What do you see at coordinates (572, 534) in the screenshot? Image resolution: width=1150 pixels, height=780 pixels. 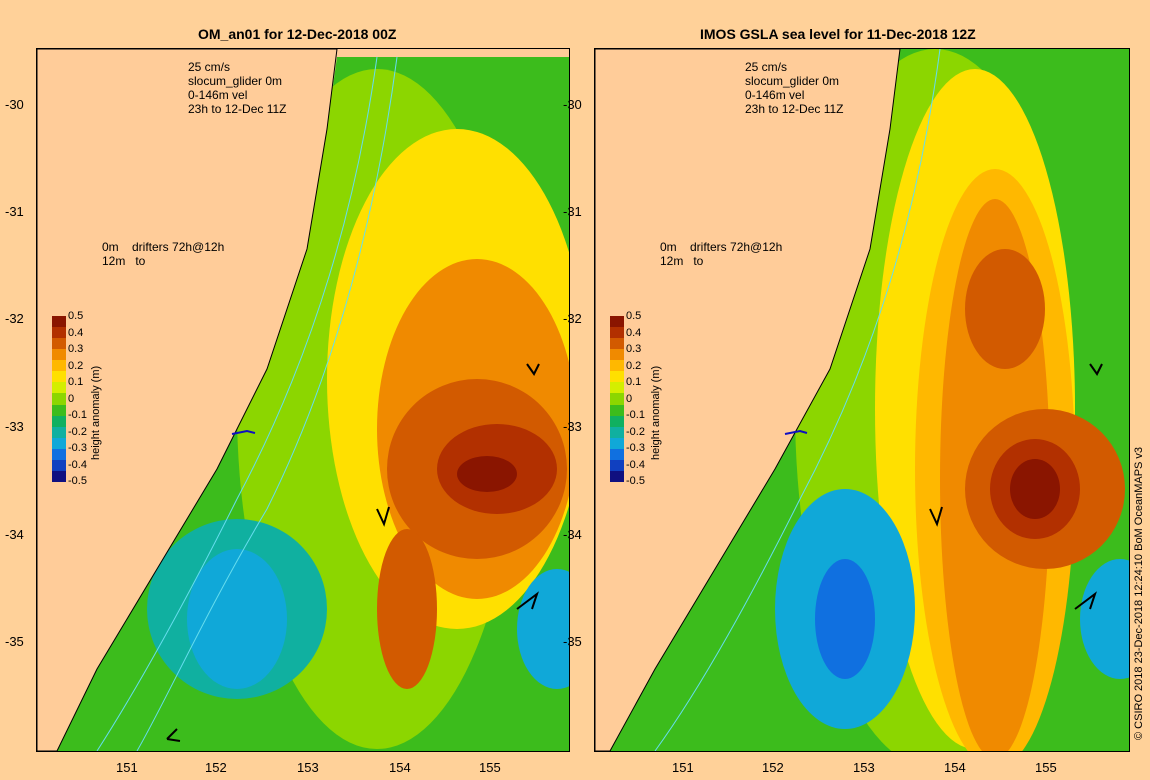 I see `latitude-tick-label: -34` at bounding box center [572, 534].